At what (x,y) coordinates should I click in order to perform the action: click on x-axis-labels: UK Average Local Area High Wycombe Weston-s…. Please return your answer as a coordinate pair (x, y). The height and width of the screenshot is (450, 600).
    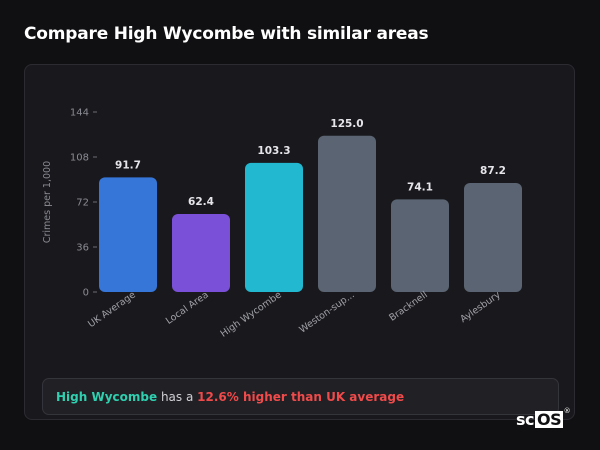
    Looking at the image, I should click on (294, 314).